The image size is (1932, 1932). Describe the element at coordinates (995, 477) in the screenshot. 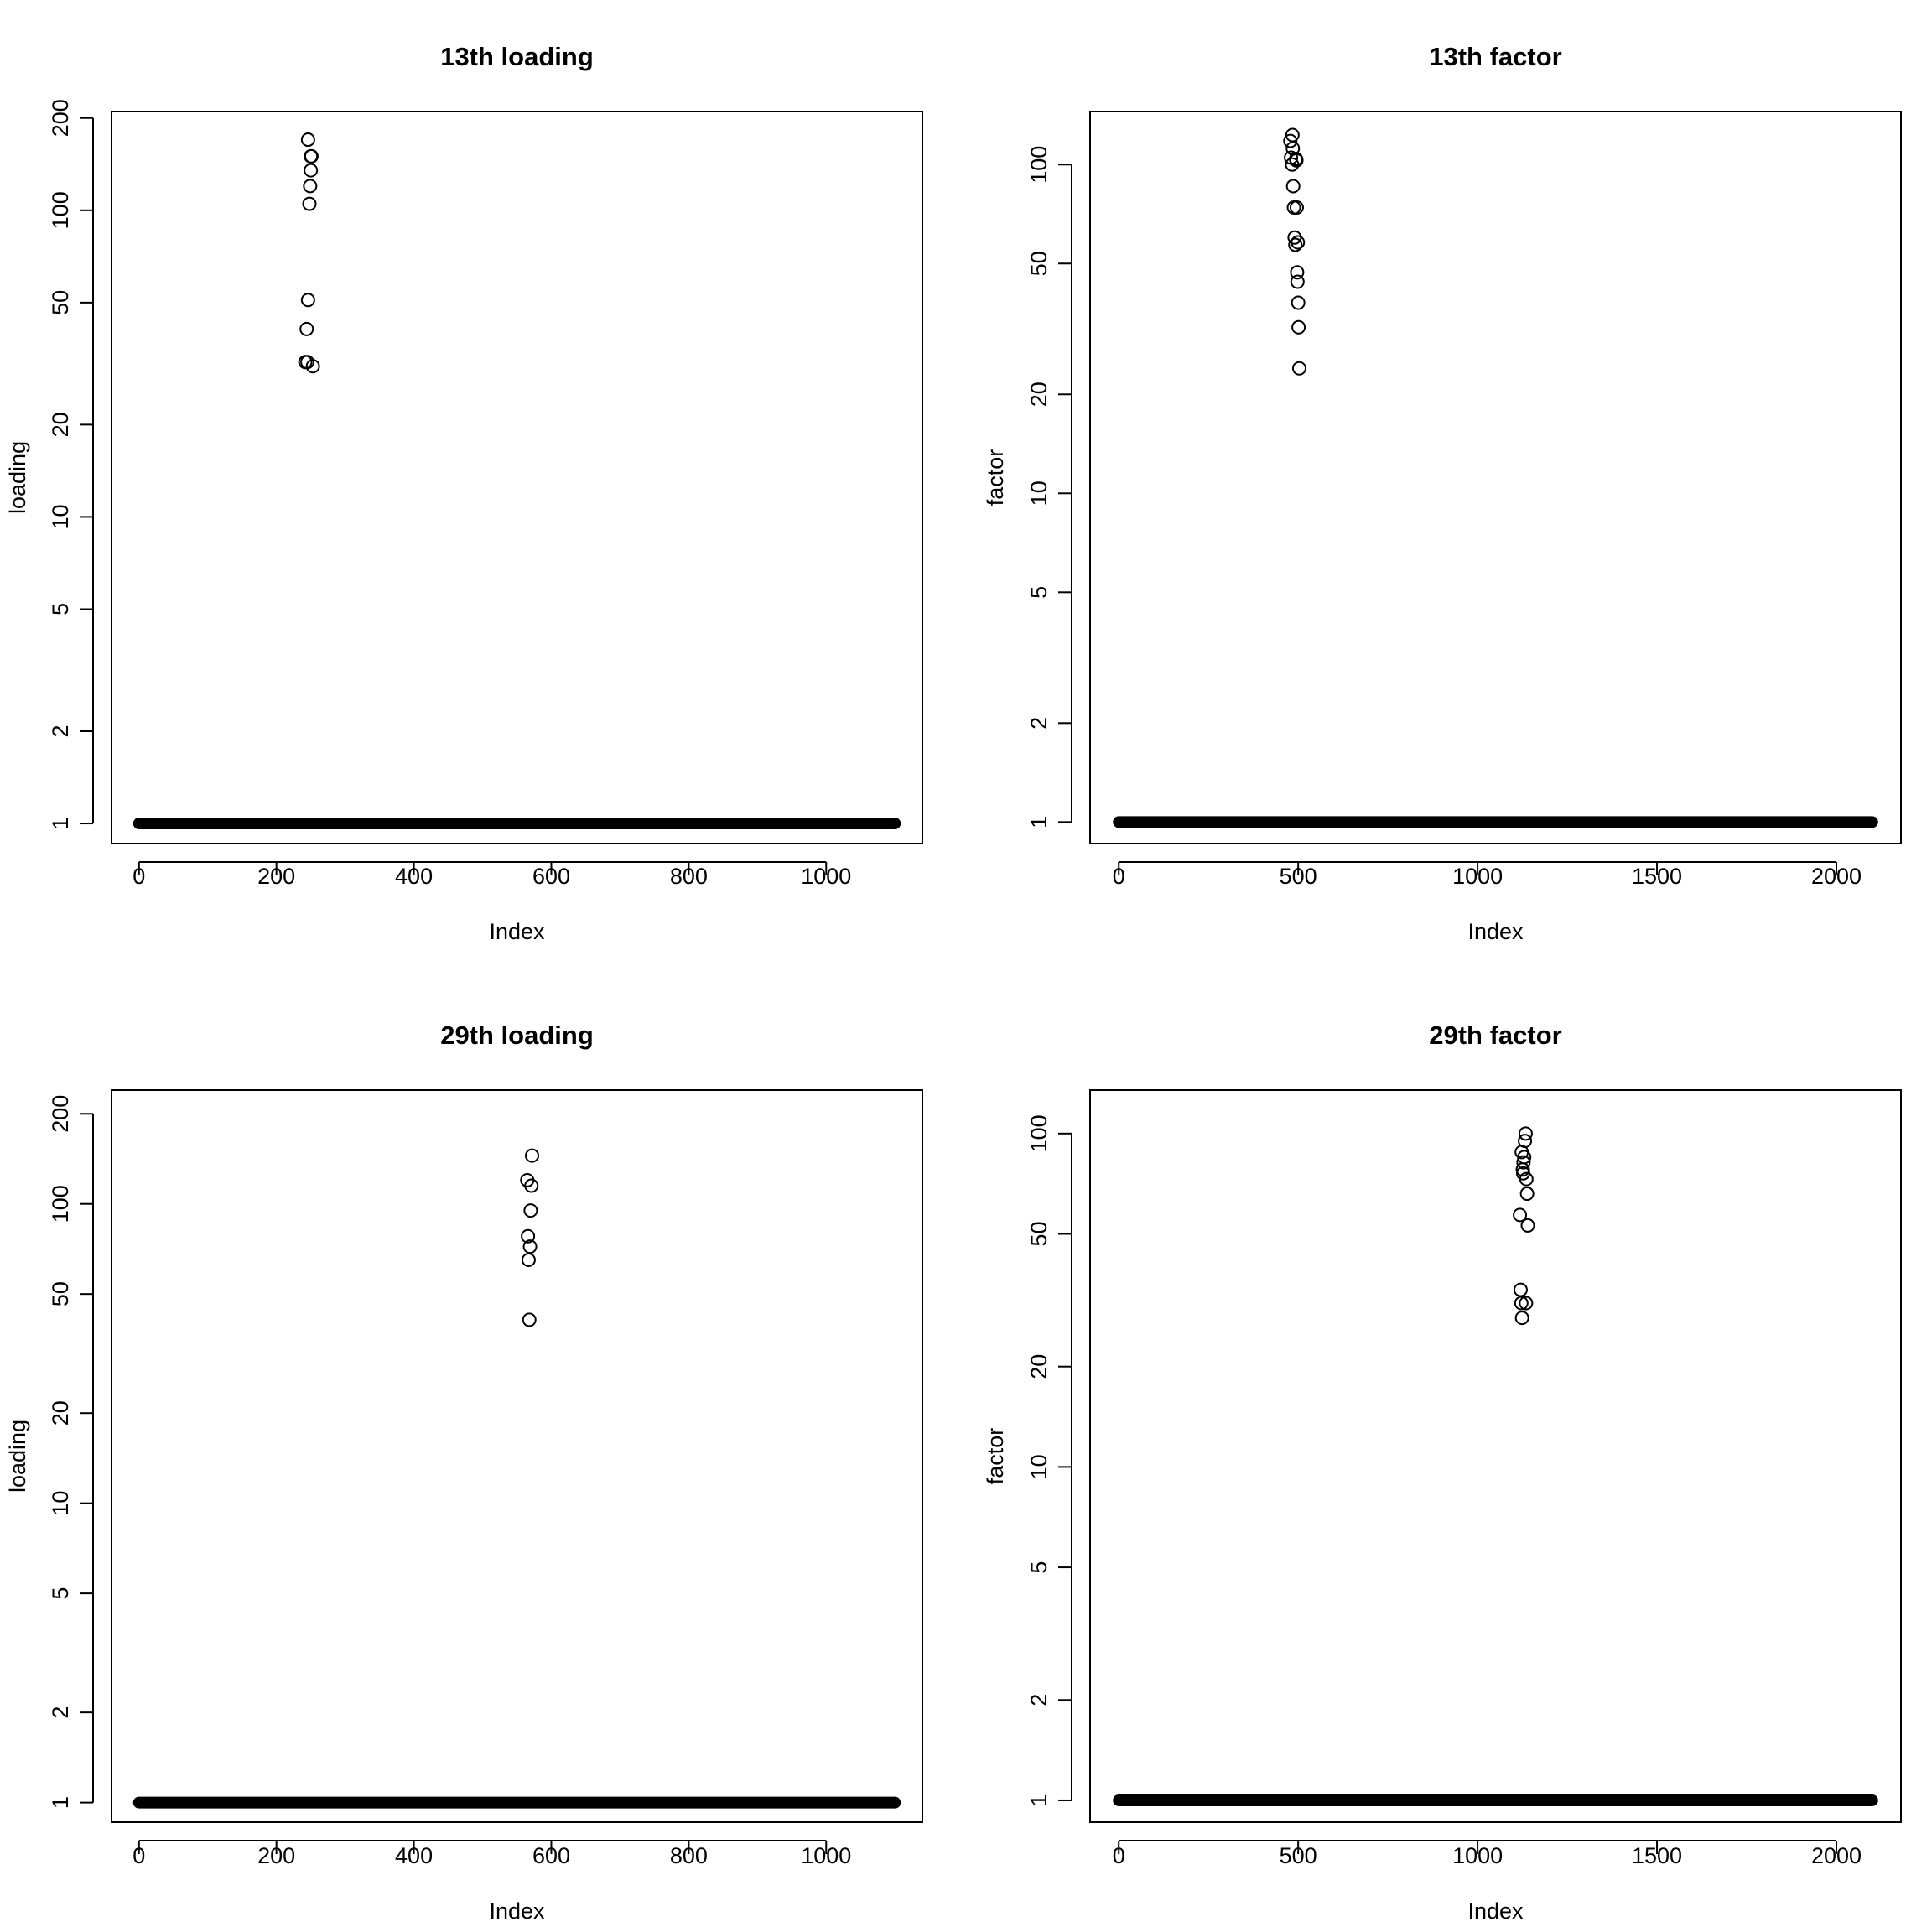

I see `y-axis-label: factor` at that location.